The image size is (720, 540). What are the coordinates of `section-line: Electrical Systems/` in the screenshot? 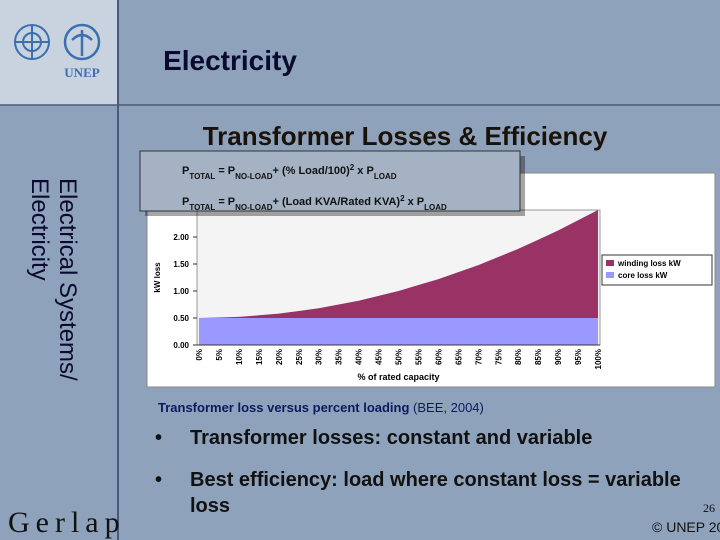 It's located at (67, 279).